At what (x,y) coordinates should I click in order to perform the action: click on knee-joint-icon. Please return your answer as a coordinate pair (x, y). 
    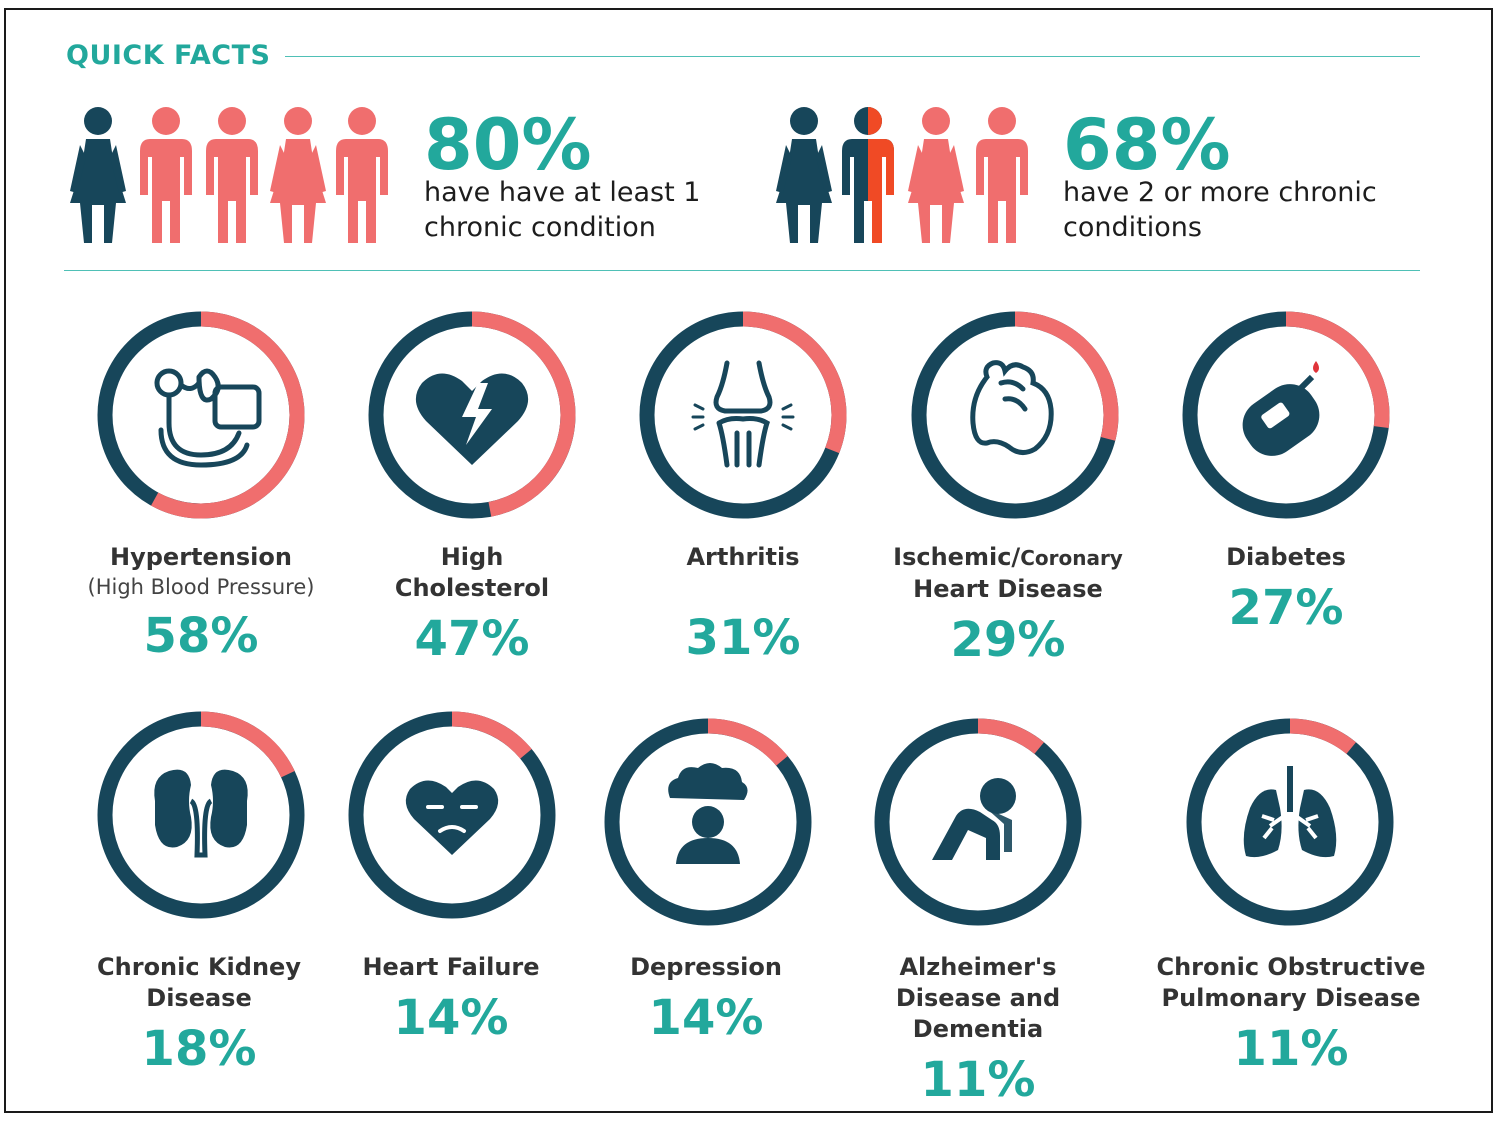
    Looking at the image, I should click on (743, 414).